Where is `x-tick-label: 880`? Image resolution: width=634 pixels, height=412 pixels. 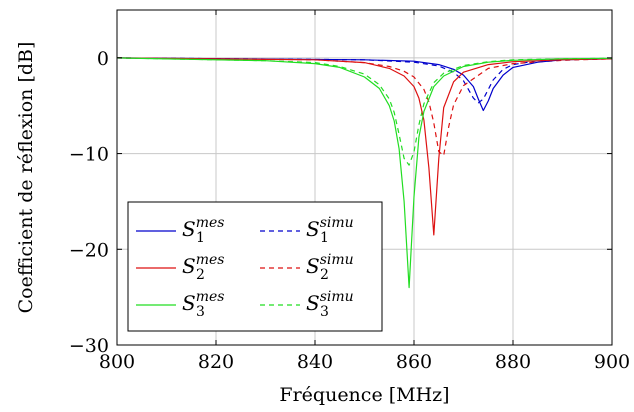
x-tick-label: 880 is located at coordinates (513, 362).